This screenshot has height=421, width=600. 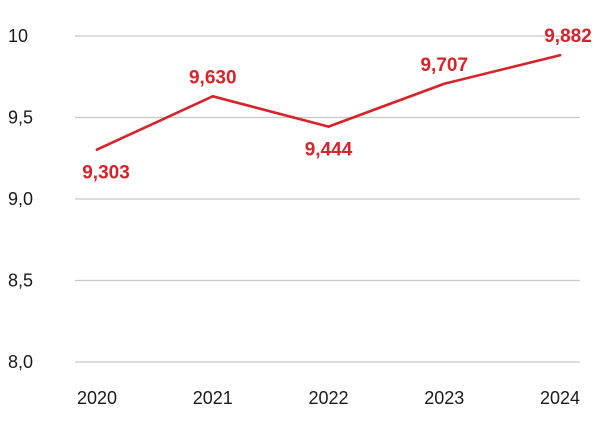 What do you see at coordinates (18, 36) in the screenshot?
I see `y-tick-label: 10` at bounding box center [18, 36].